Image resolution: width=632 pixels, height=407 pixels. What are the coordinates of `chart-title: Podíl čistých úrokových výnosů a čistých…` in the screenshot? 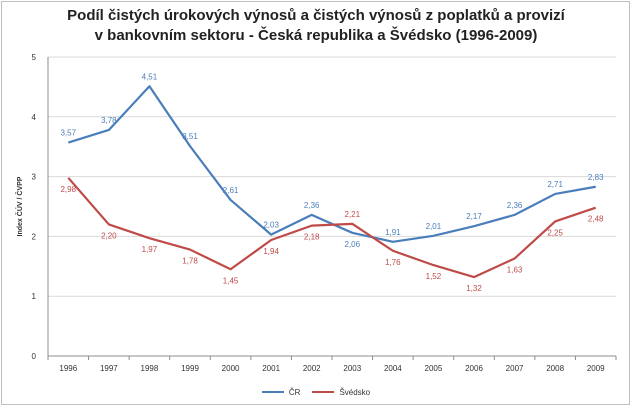 It's located at (316, 26).